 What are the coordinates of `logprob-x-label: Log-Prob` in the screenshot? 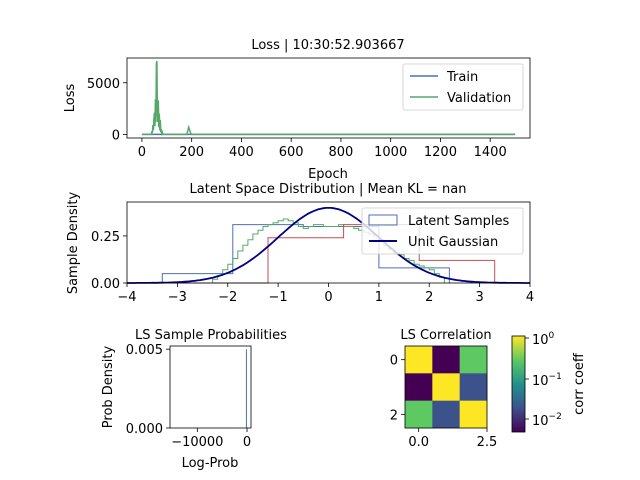 It's located at (210, 463).